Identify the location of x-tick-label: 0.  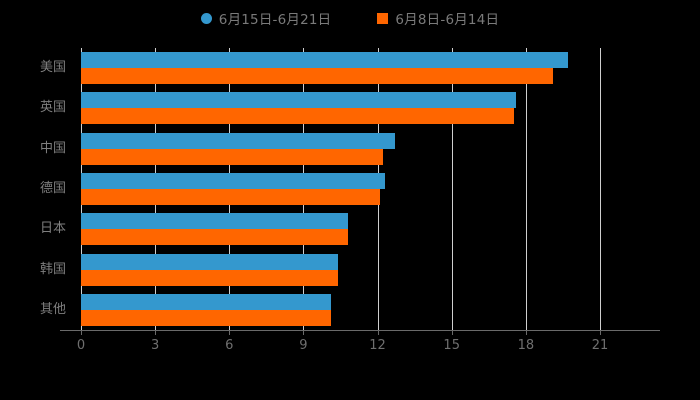
(81, 345).